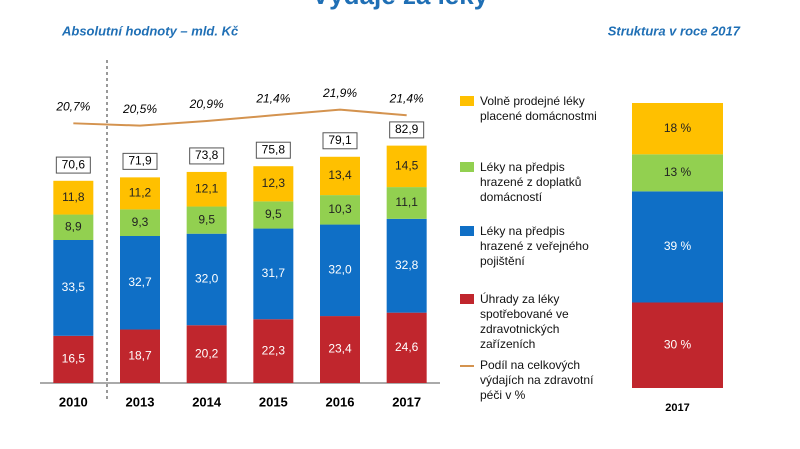  Describe the element at coordinates (206, 104) in the screenshot. I see `line-label: 20,9%` at that location.